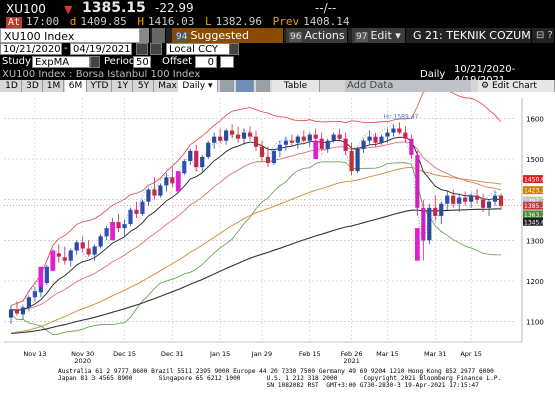 This screenshot has width=555, height=400. Describe the element at coordinates (536, 191) in the screenshot. I see `value-label-text: 1423.35` at that location.